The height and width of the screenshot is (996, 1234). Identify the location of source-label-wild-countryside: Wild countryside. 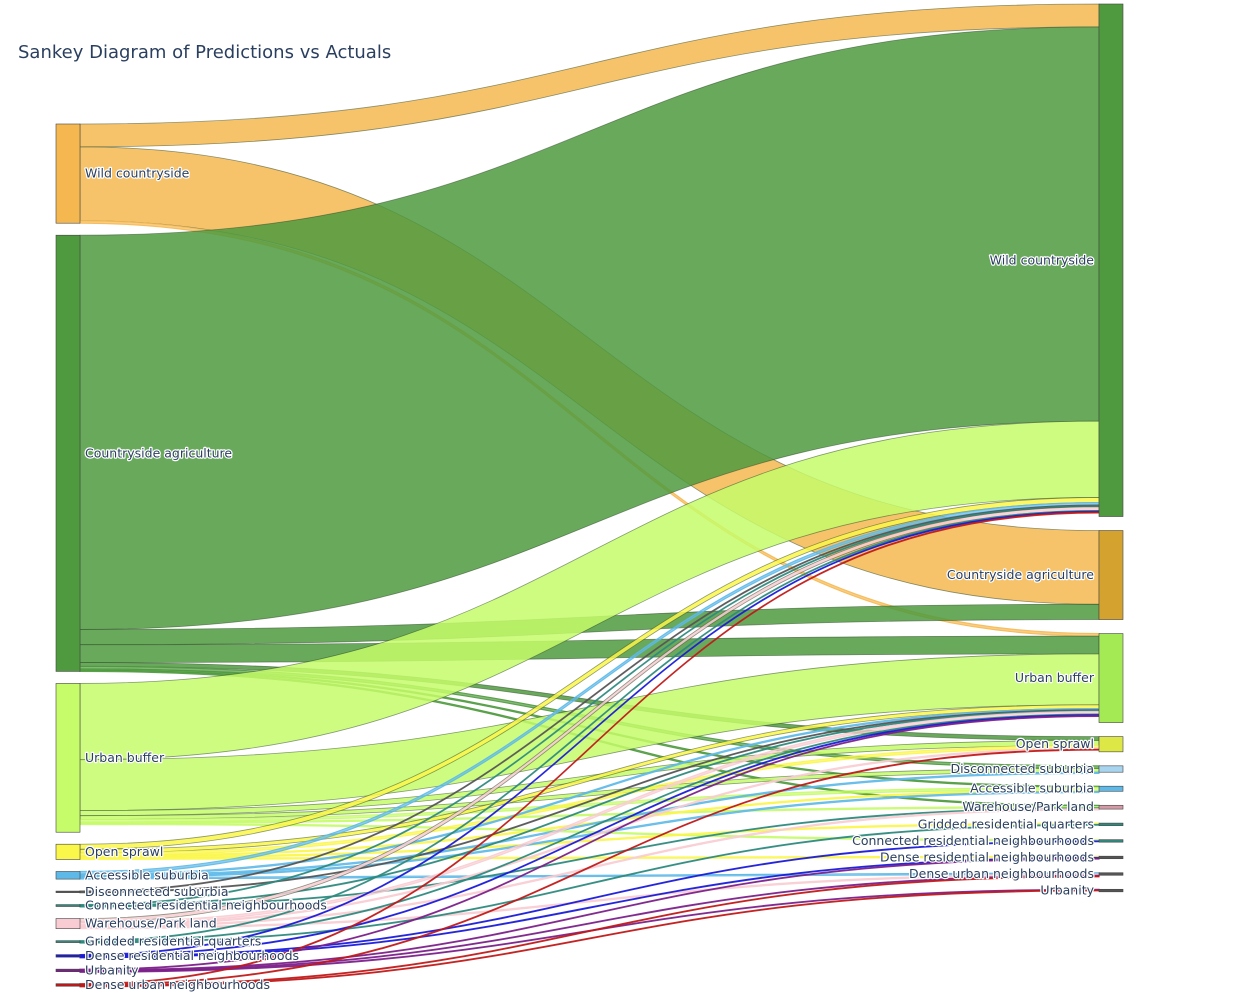
(137, 173).